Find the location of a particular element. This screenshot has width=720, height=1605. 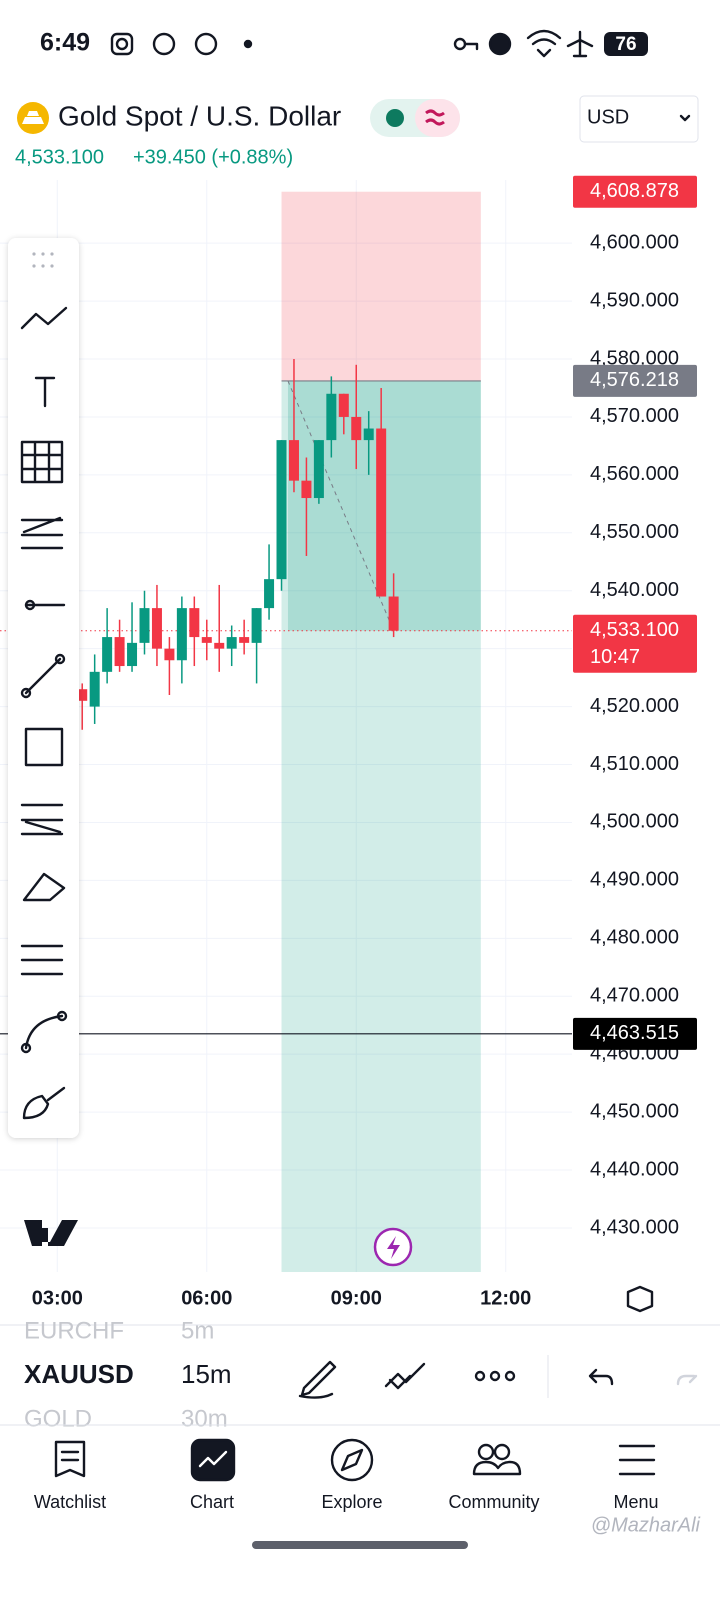

chart-actions is located at coordinates (498, 1379).